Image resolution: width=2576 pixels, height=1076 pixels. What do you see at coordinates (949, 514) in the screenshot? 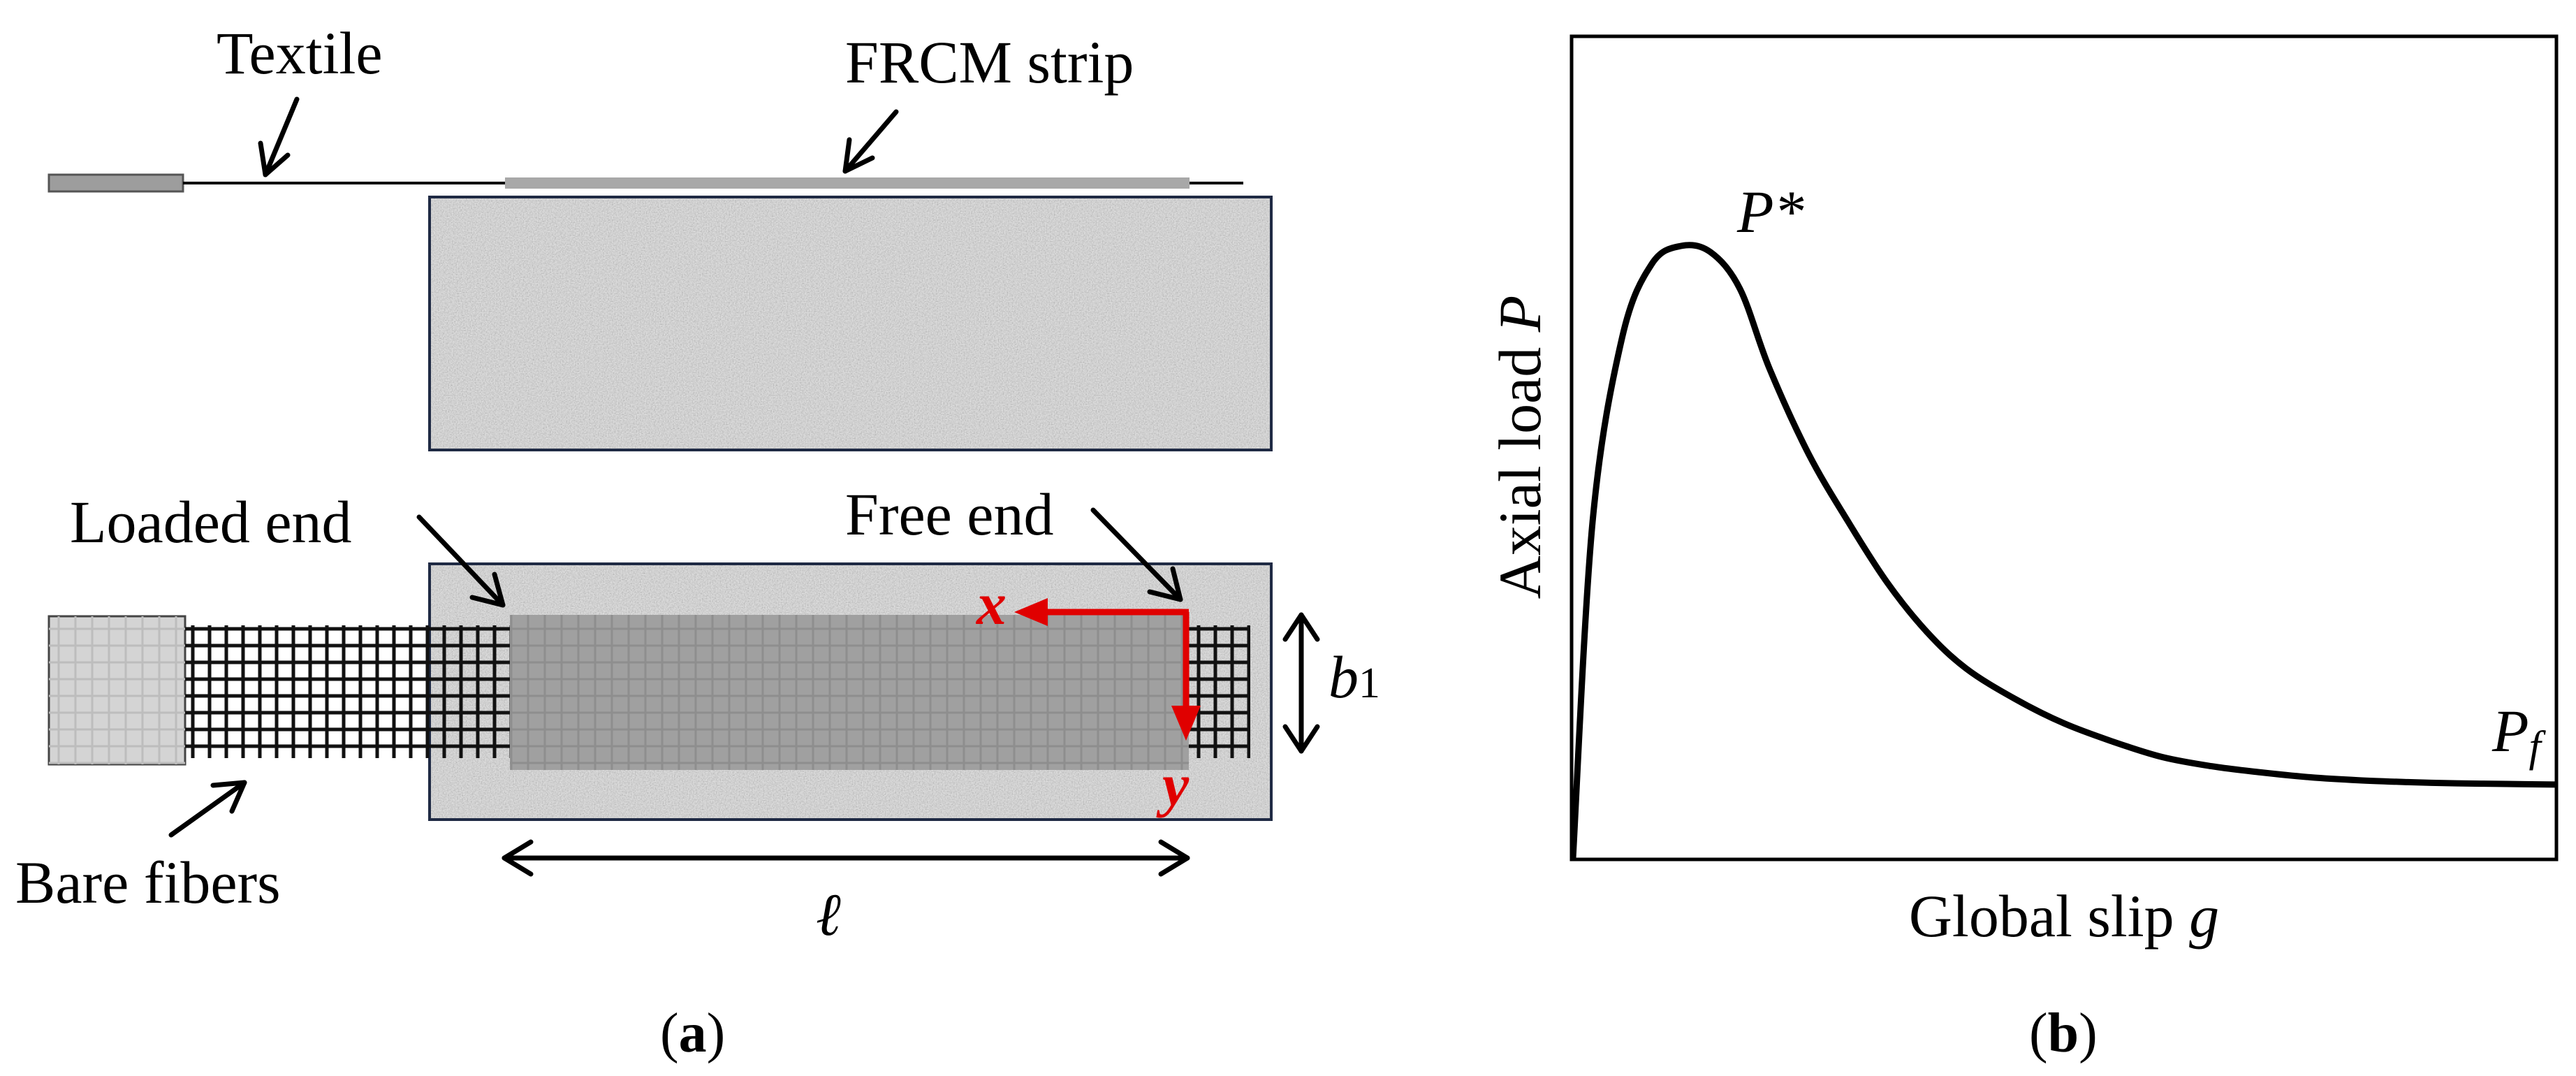
I see `free-end-label: Free end` at bounding box center [949, 514].